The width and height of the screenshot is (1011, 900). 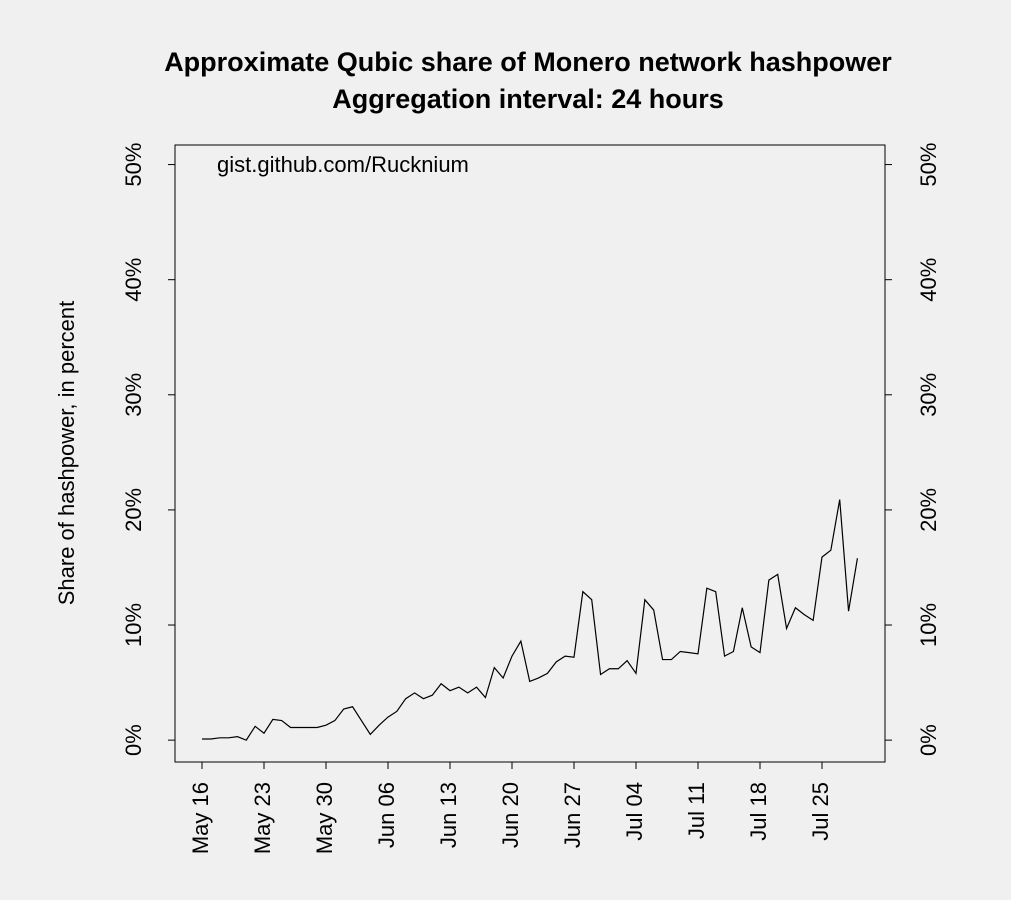 I want to click on y2-tick-label: 50%, so click(x=928, y=165).